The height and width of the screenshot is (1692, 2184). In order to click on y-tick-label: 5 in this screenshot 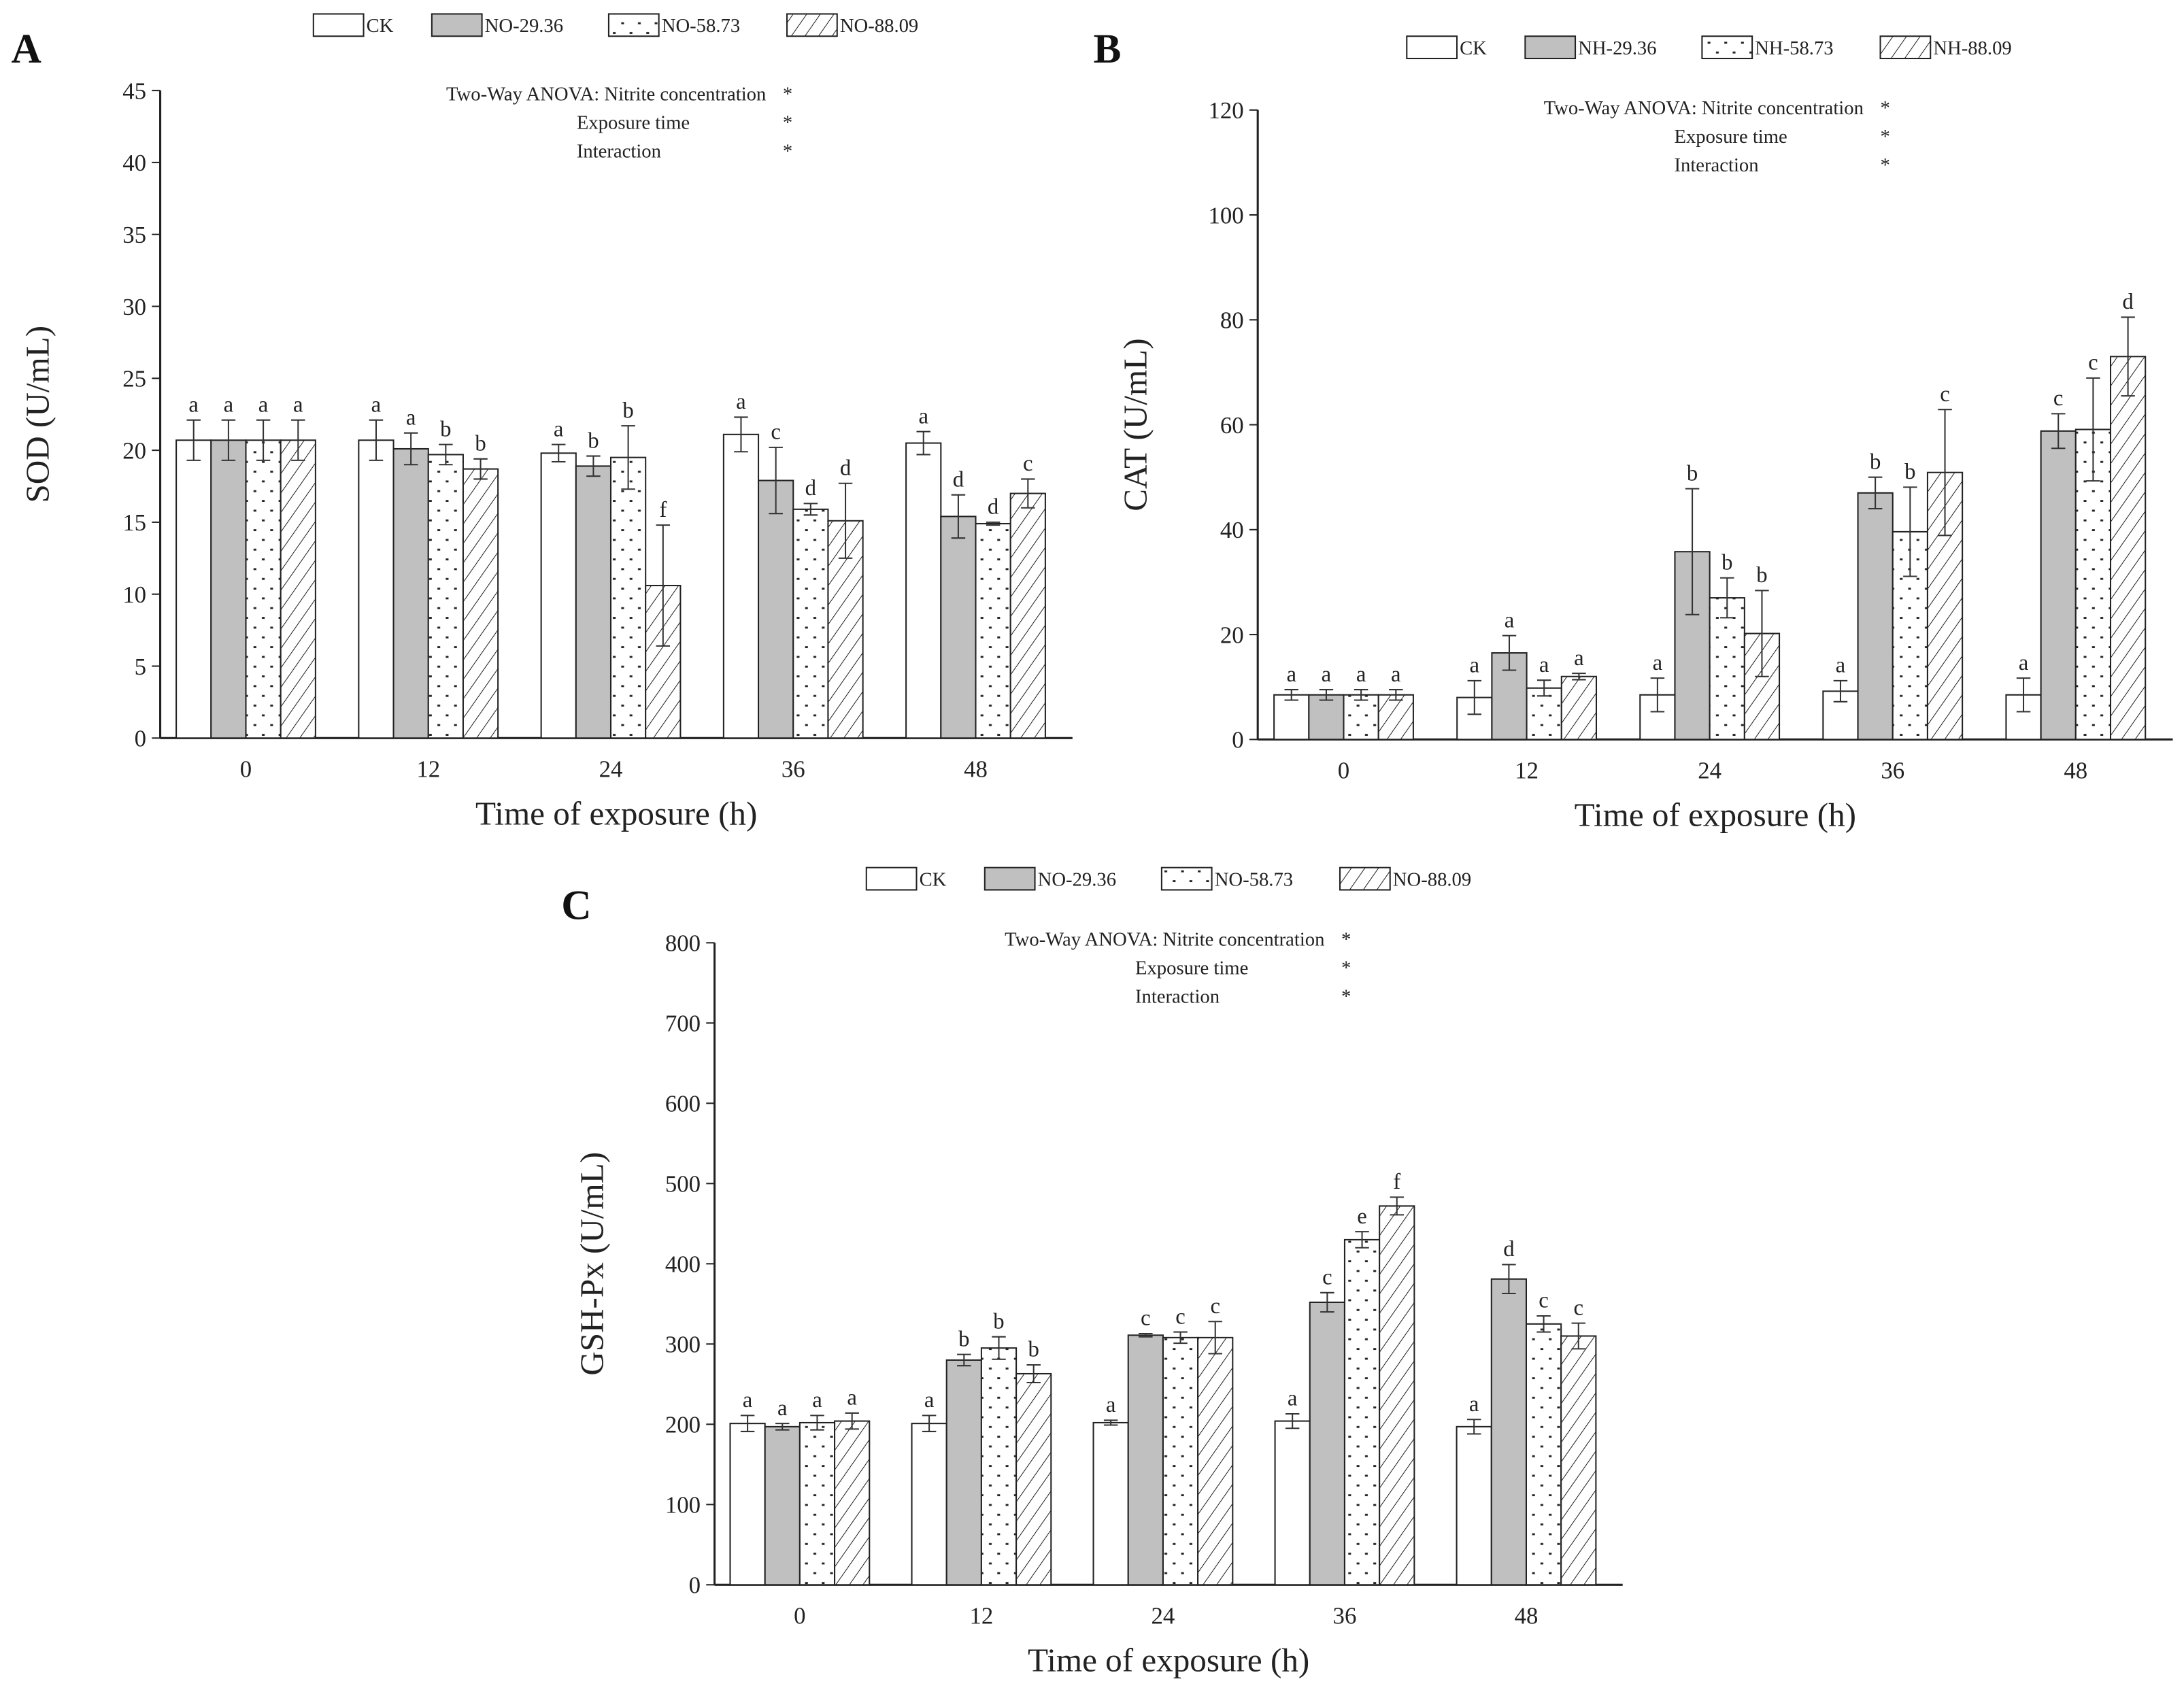, I will do `click(140, 667)`.